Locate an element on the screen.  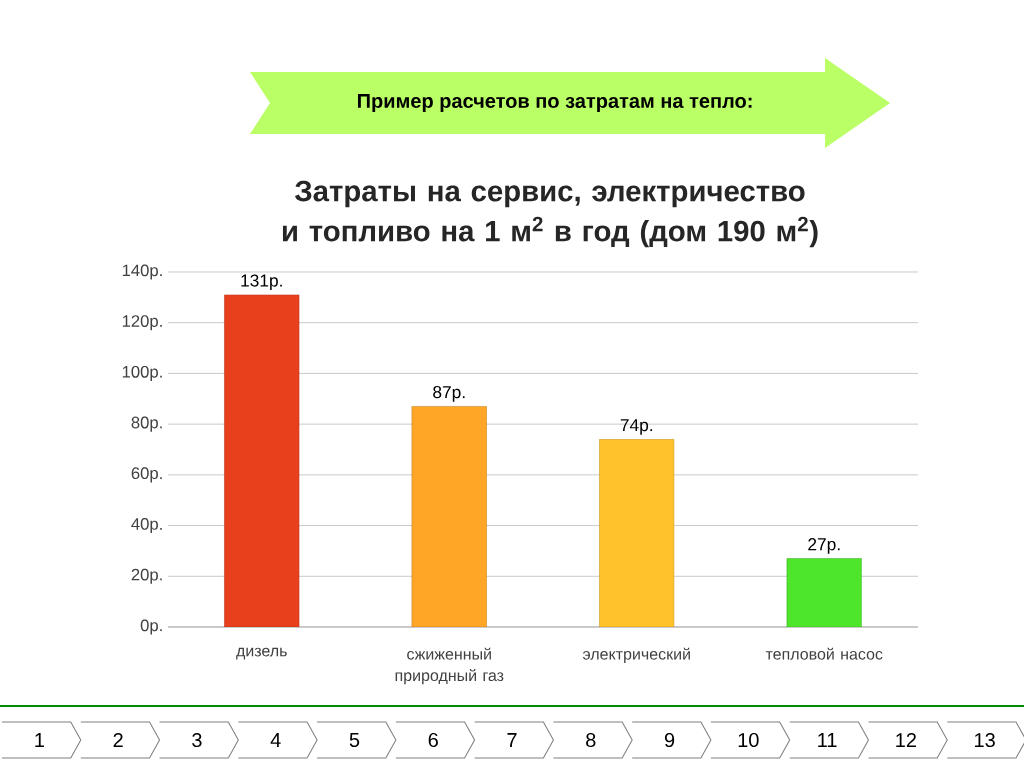
x-tick-label: сжиженный природный газ is located at coordinates (449, 666).